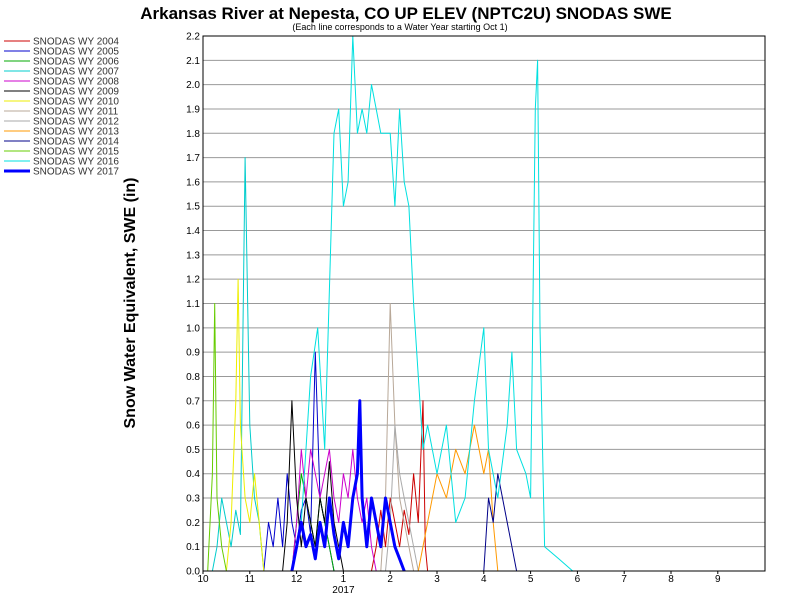  I want to click on legend-label: SNODAS WY 2014, so click(76, 142).